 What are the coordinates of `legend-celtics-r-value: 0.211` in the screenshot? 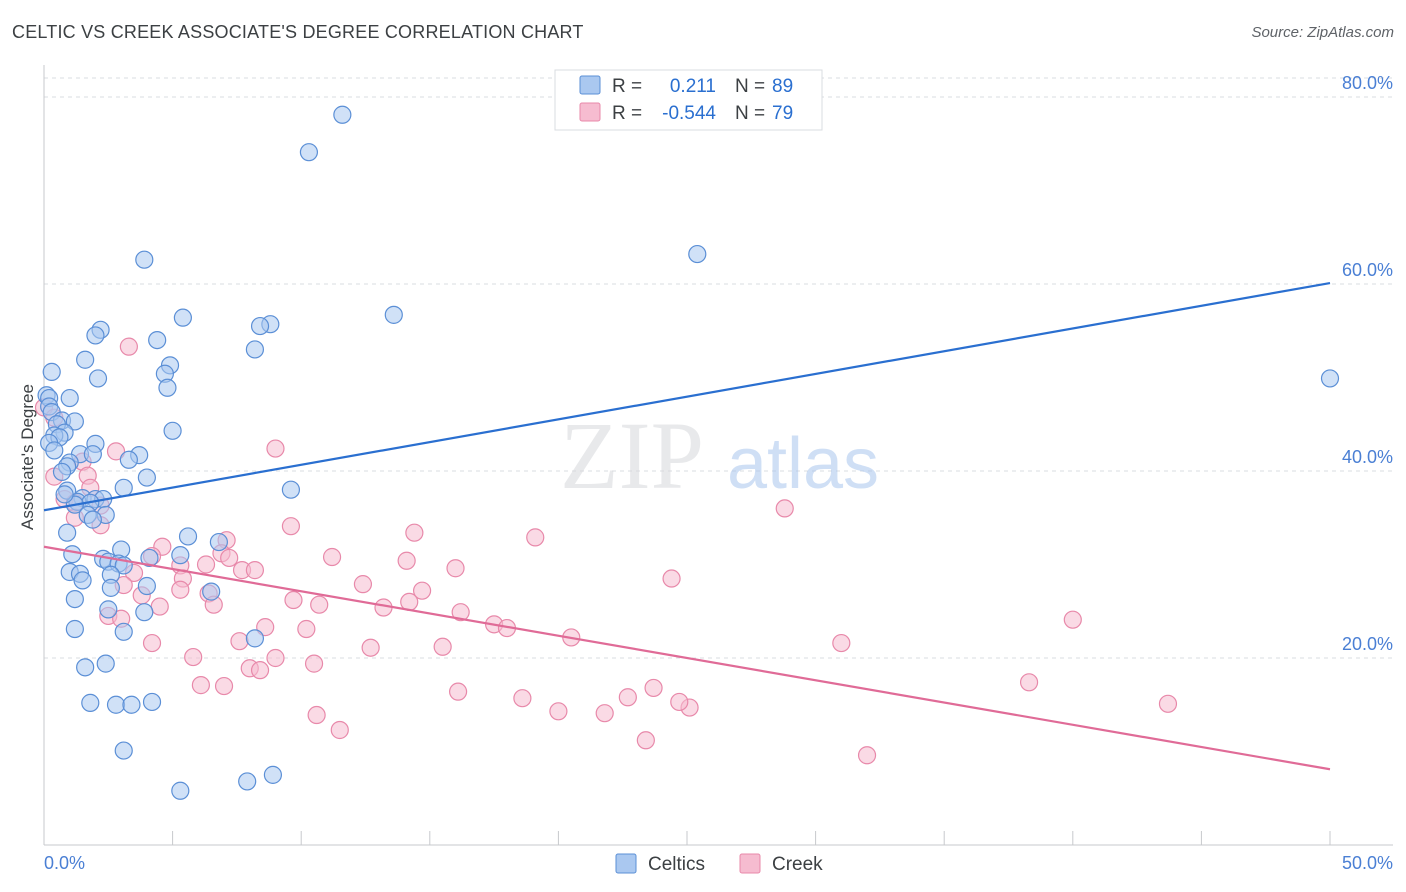 It's located at (693, 86).